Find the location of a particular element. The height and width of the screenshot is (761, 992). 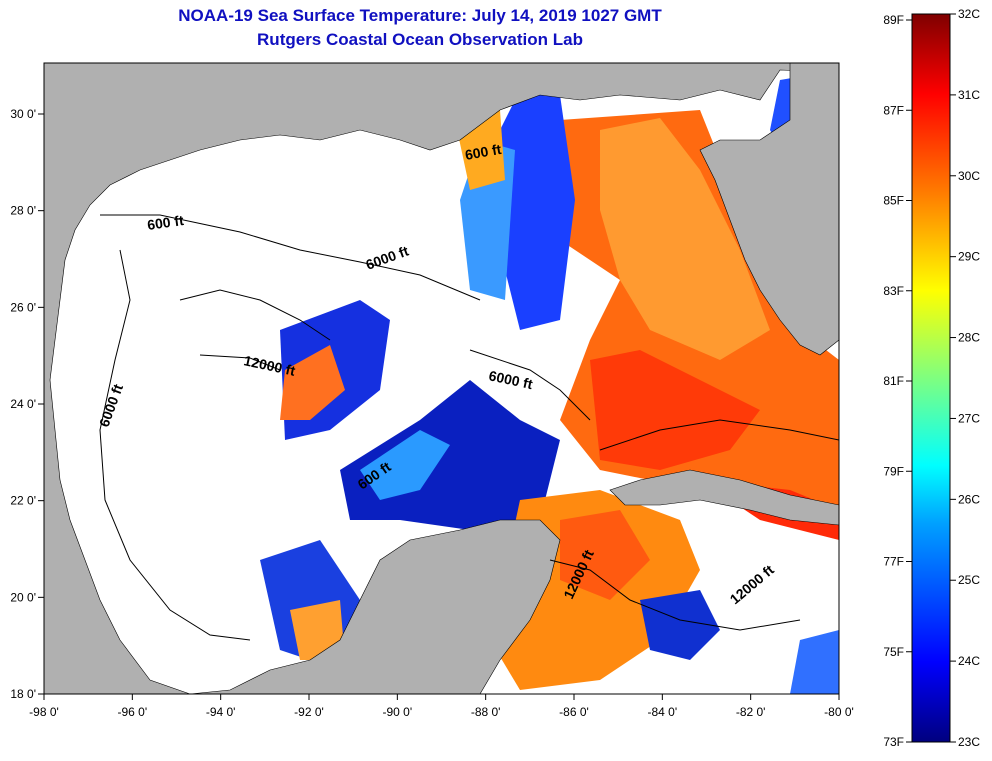

lon-tick-label: -92 0' is located at coordinates (309, 712).